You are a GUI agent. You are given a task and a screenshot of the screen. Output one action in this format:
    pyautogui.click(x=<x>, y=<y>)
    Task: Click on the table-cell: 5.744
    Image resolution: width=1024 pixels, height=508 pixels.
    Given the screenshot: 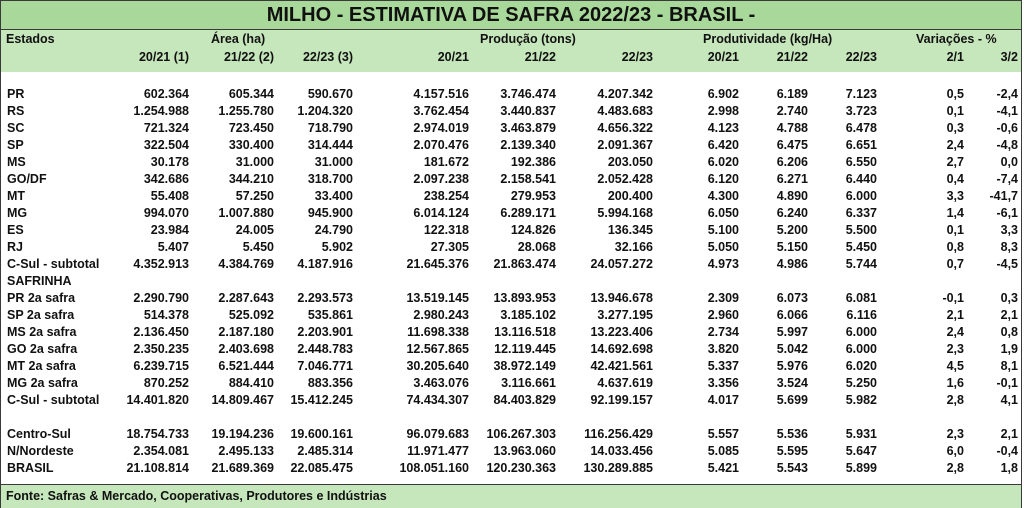 What is the action you would take?
    pyautogui.click(x=861, y=264)
    